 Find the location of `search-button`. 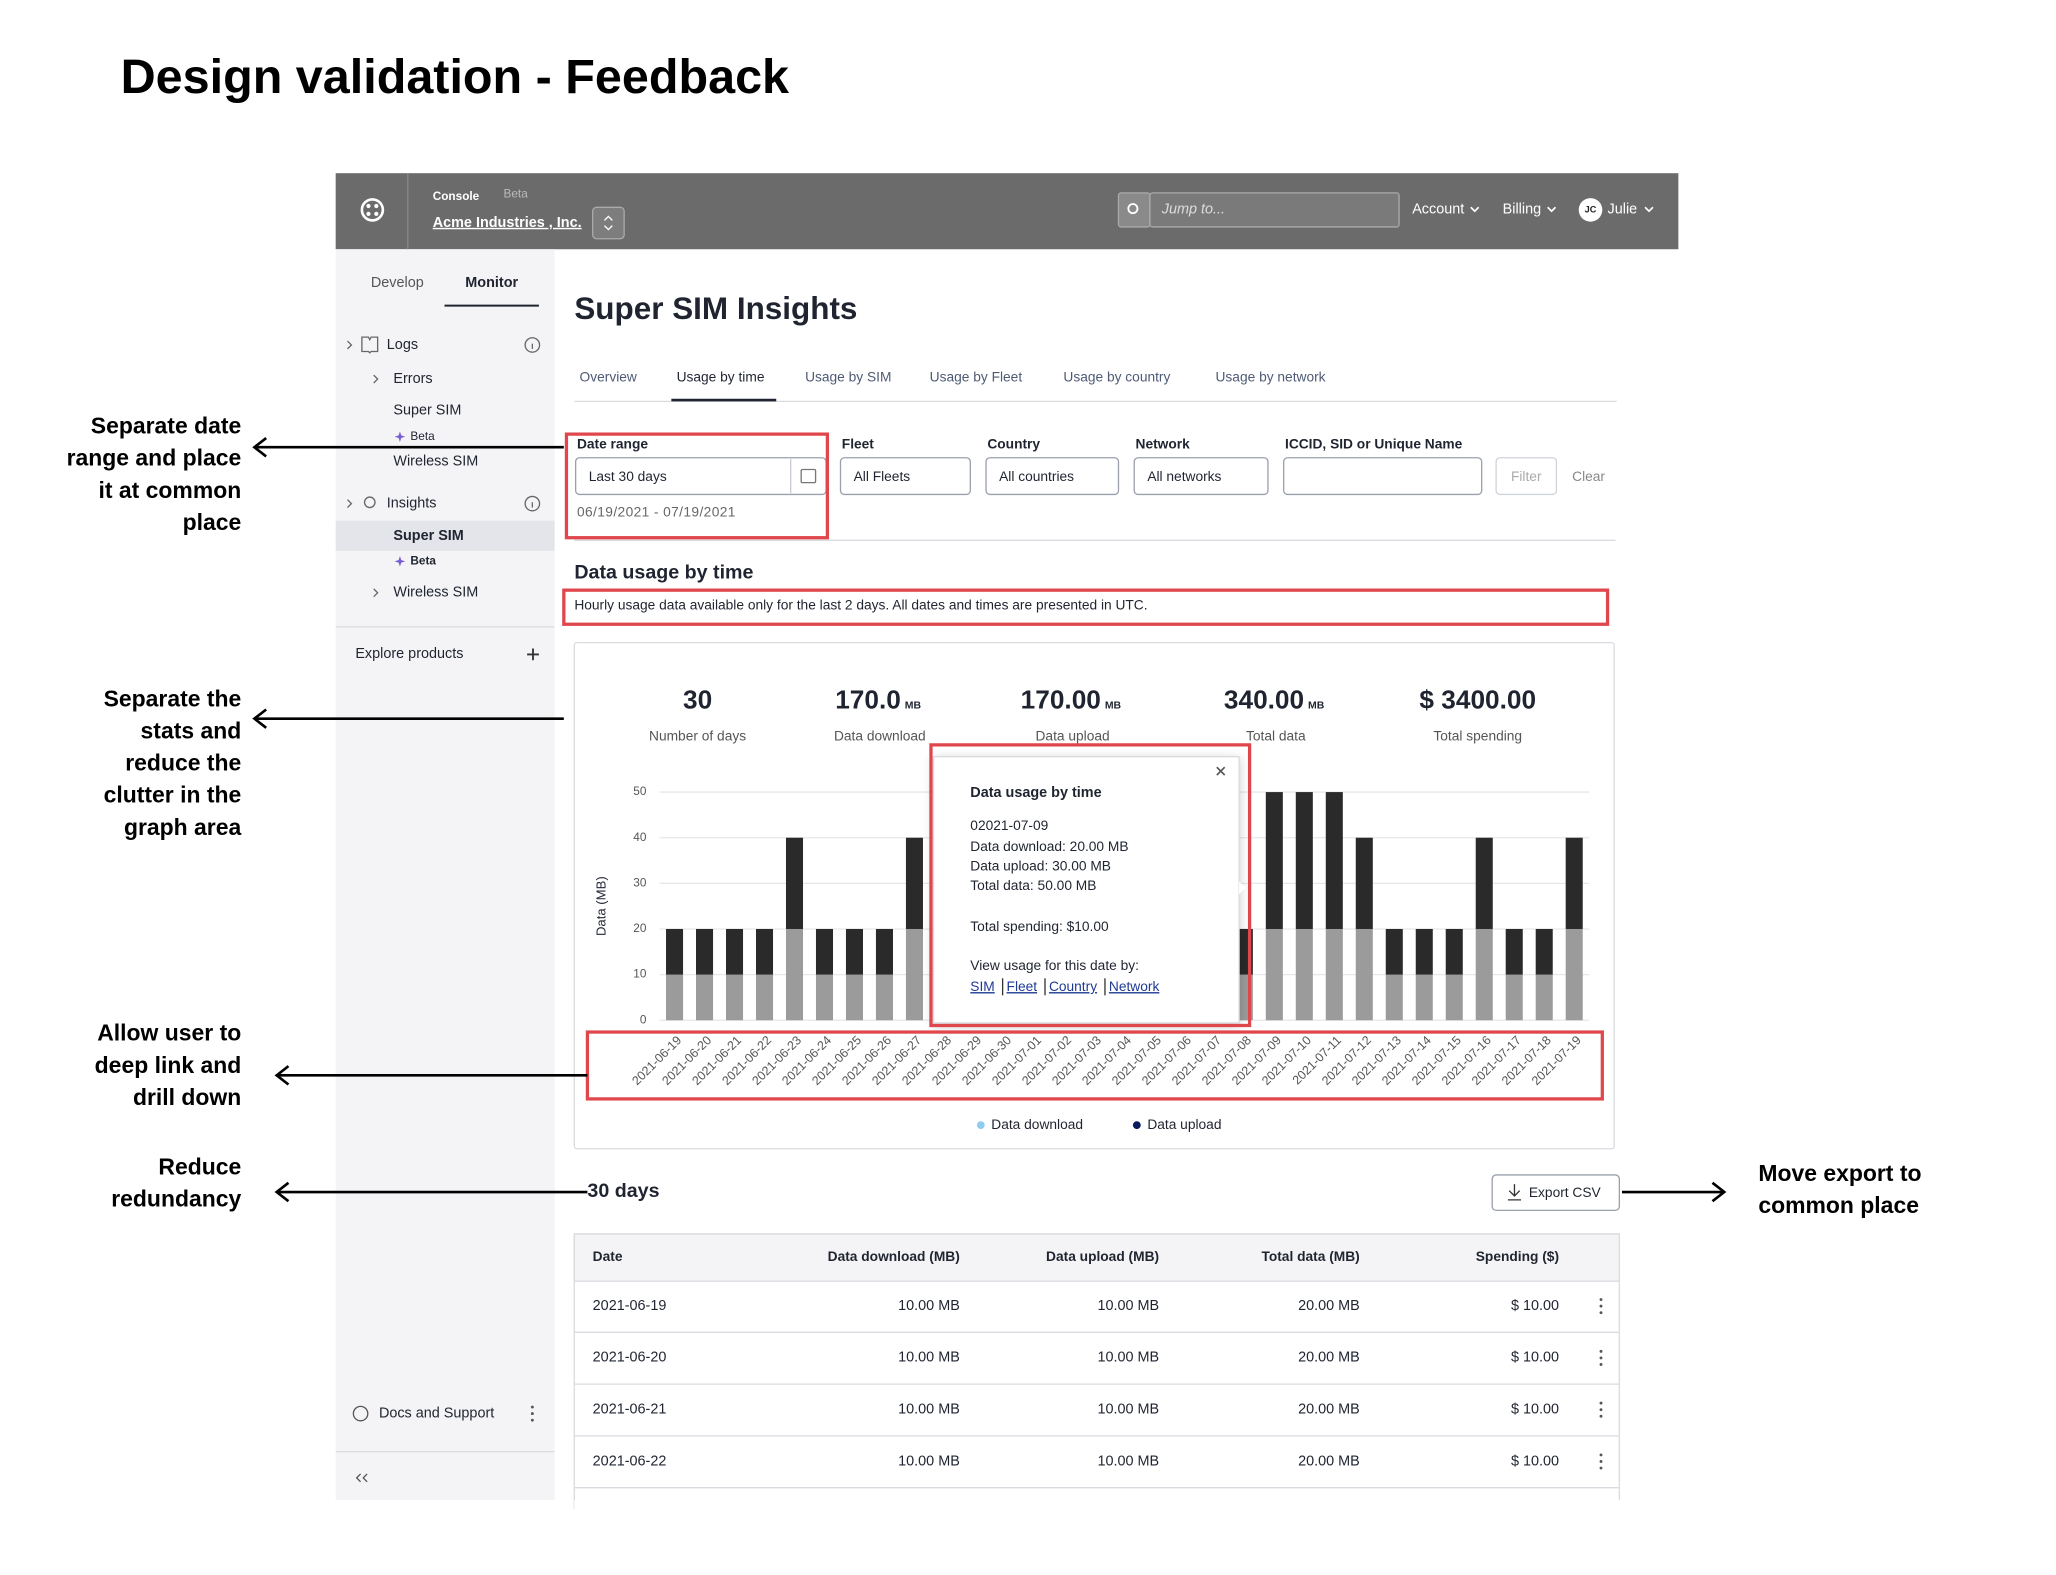

search-button is located at coordinates (1134, 210).